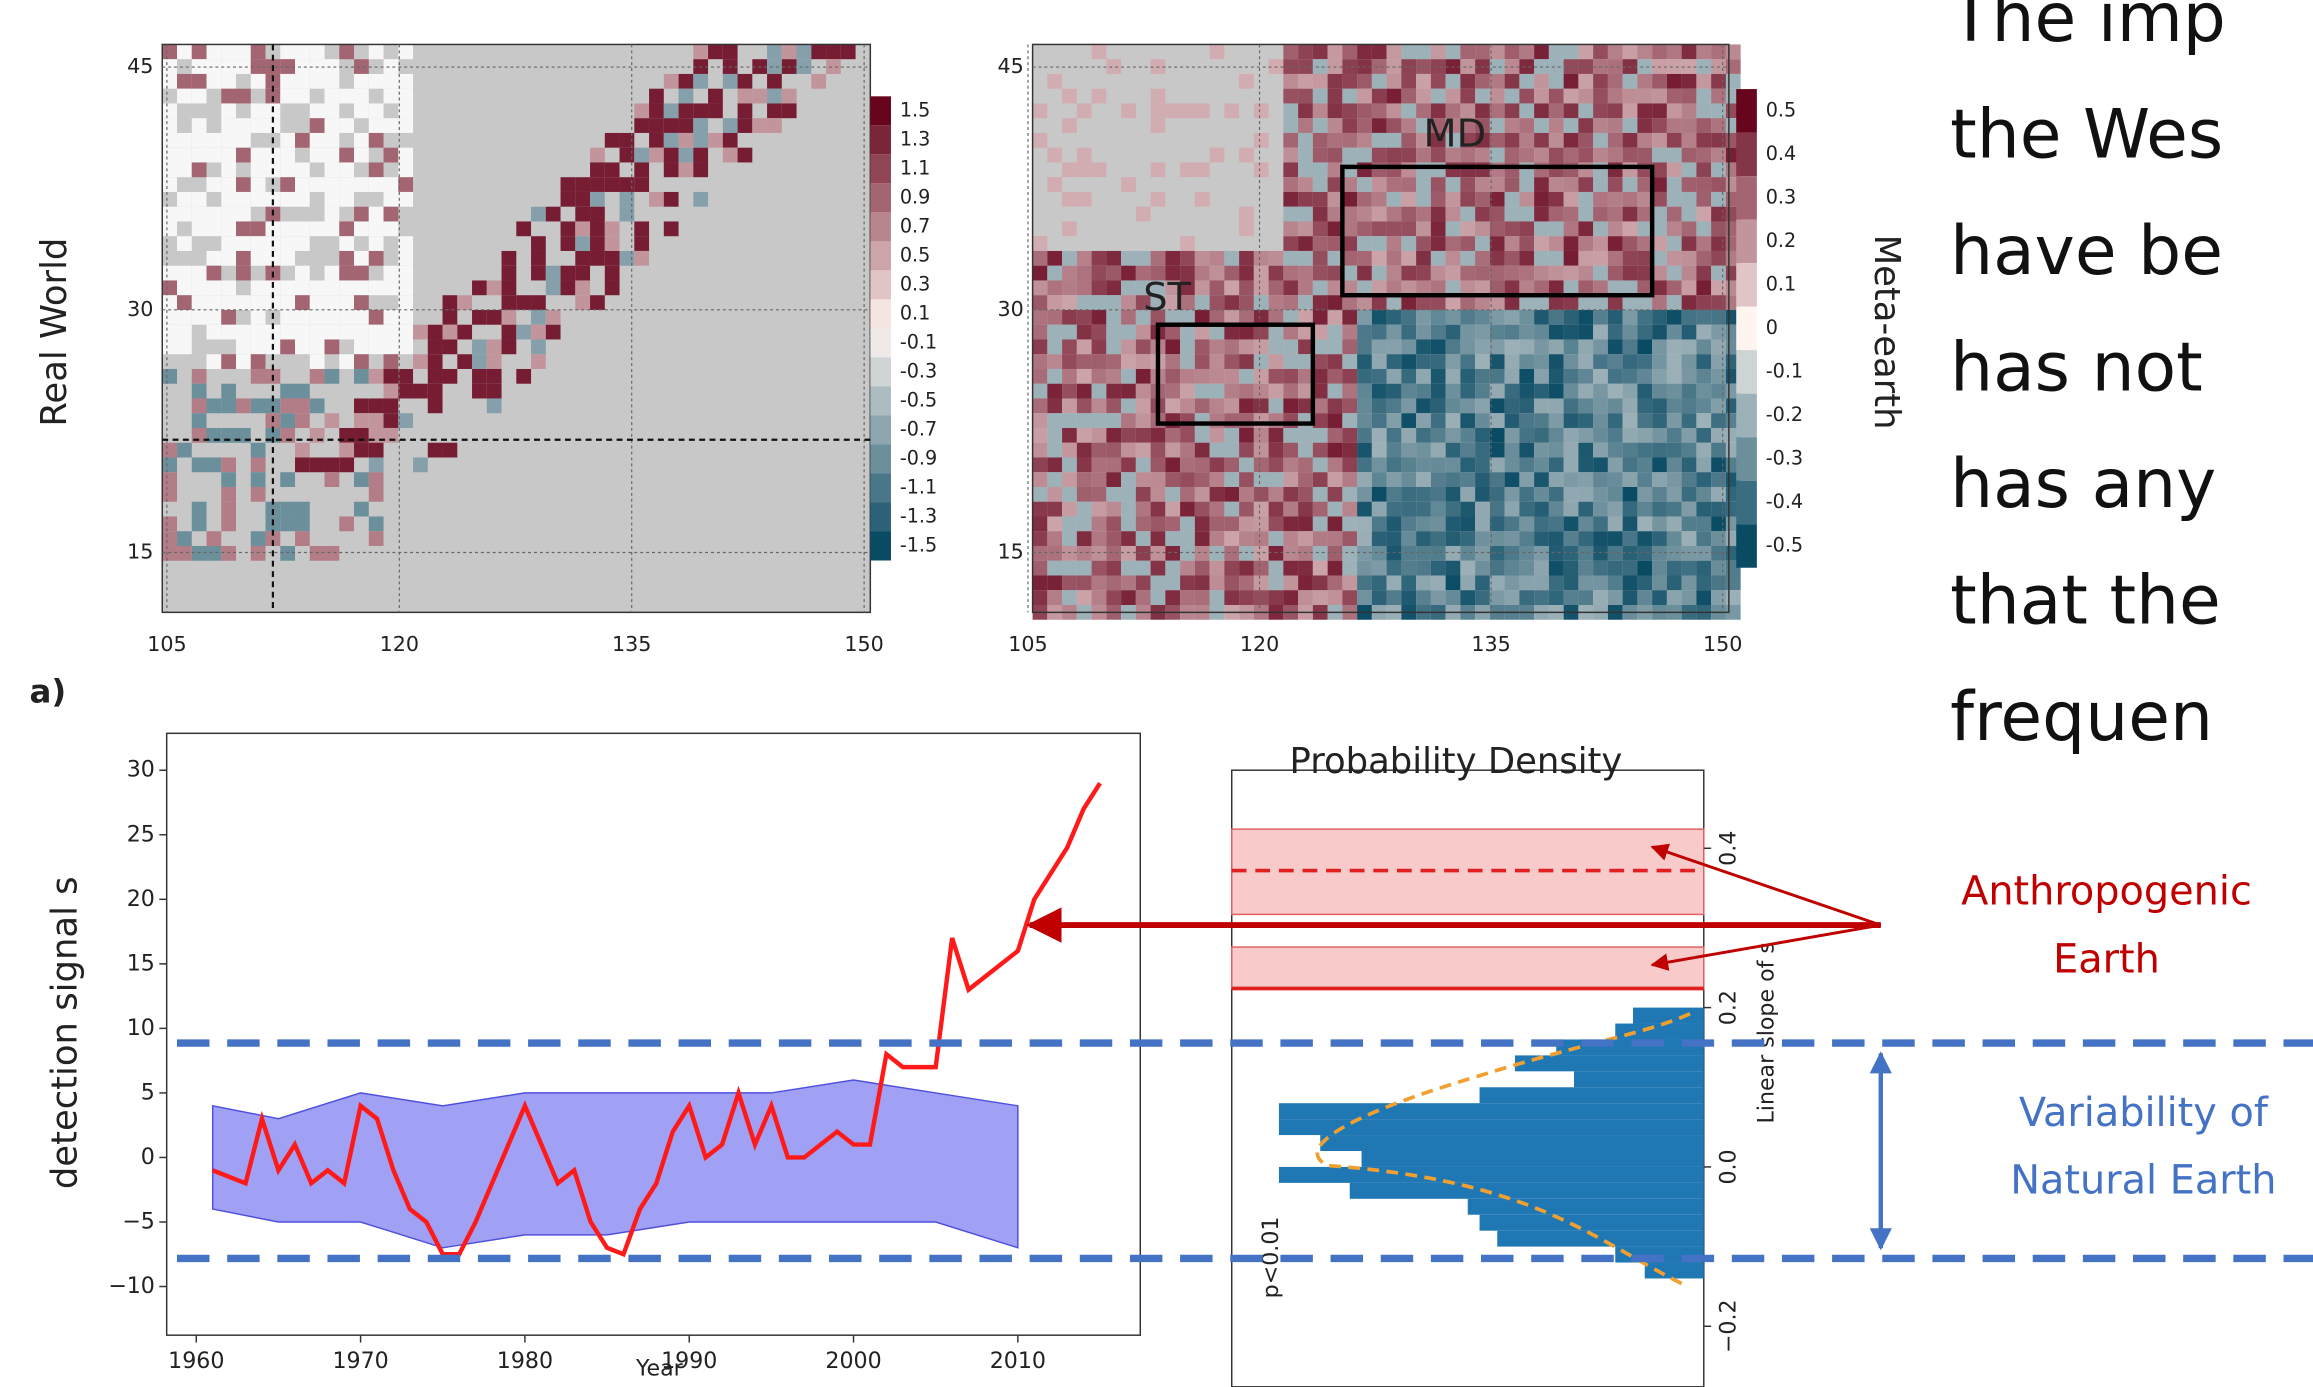 This screenshot has width=2313, height=1387. Describe the element at coordinates (141, 770) in the screenshot. I see `y-tick-label: 30` at that location.